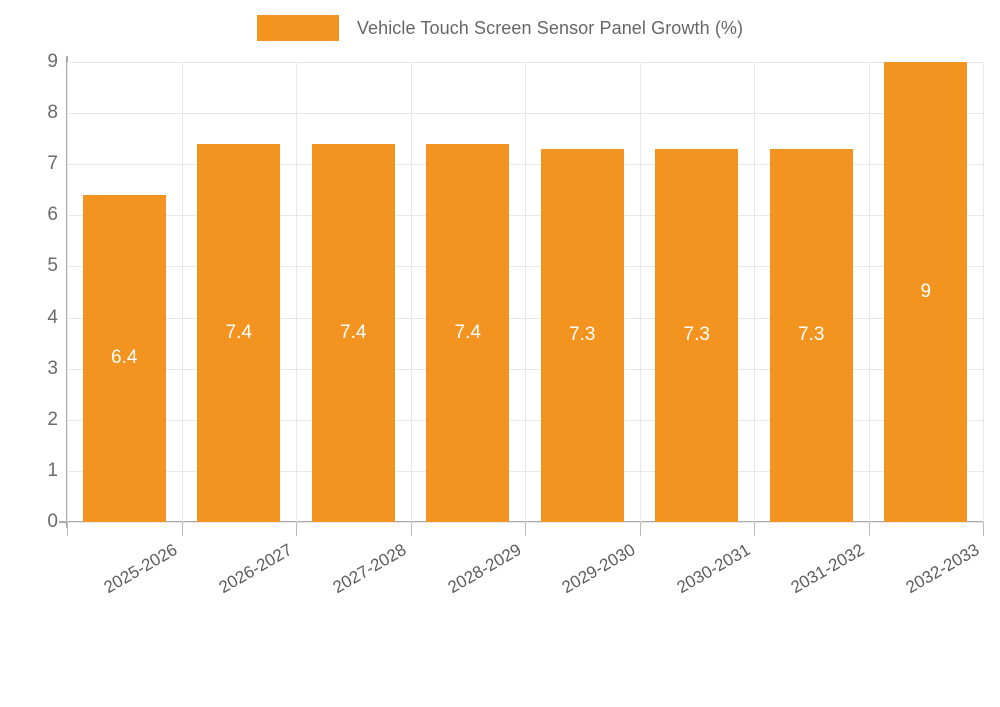 The height and width of the screenshot is (707, 1000). Describe the element at coordinates (52, 61) in the screenshot. I see `y-tick-label: 9` at that location.